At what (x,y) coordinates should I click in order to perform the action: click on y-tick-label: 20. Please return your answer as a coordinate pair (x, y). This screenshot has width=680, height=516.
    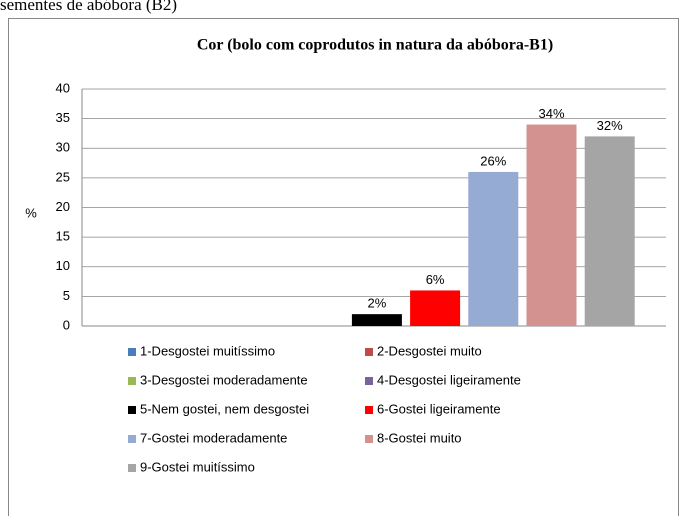
    Looking at the image, I should click on (63, 206).